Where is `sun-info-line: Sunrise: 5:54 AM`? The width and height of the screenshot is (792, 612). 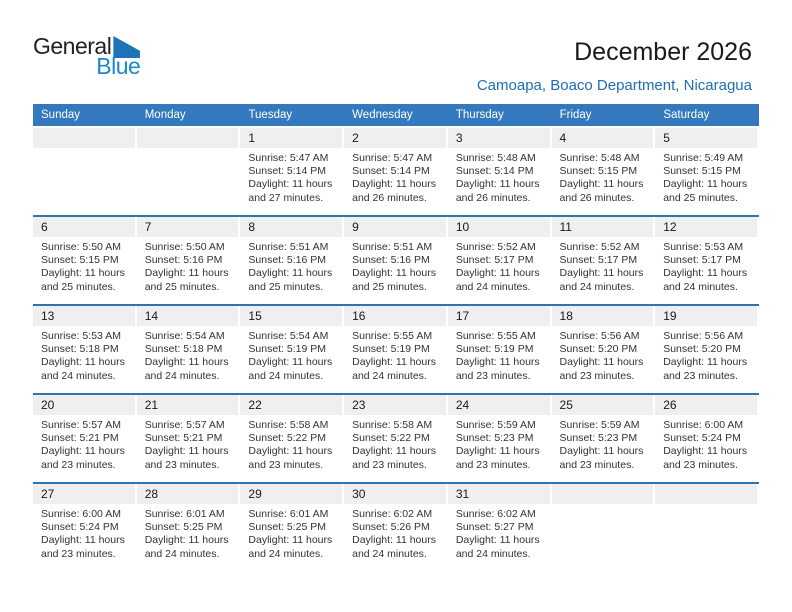 sun-info-line: Sunrise: 5:54 AM is located at coordinates (184, 336).